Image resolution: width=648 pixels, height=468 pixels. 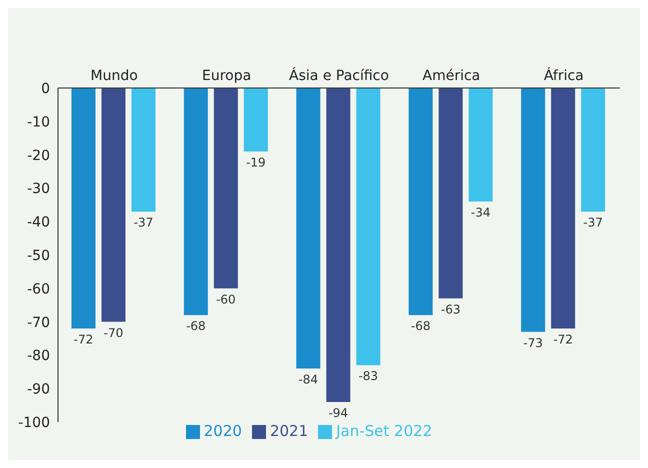 I want to click on data-label: -83, so click(x=368, y=376).